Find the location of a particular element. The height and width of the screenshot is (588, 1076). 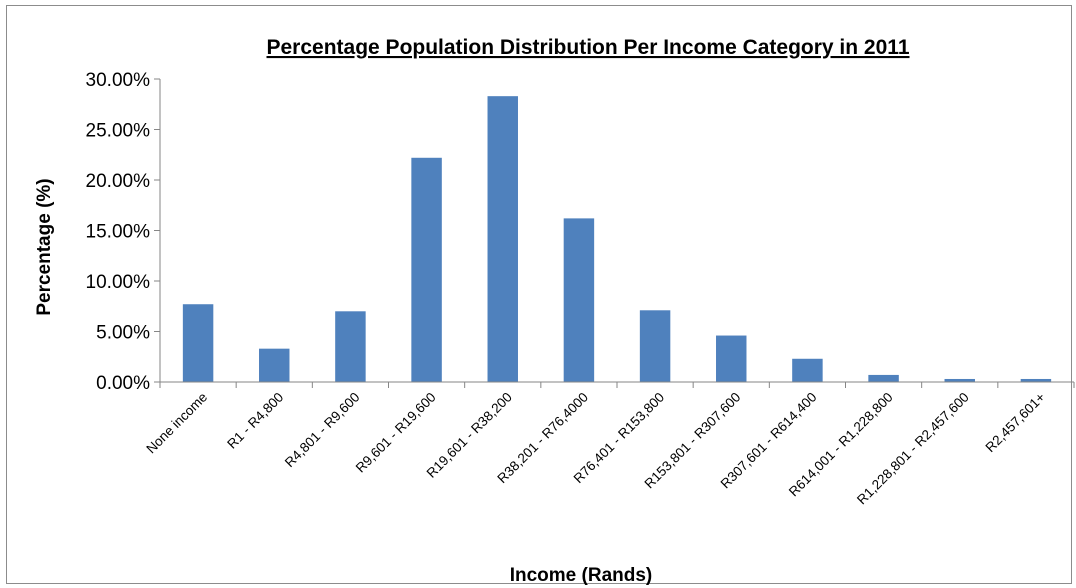

y-tick-label: 15.00% is located at coordinates (118, 232).